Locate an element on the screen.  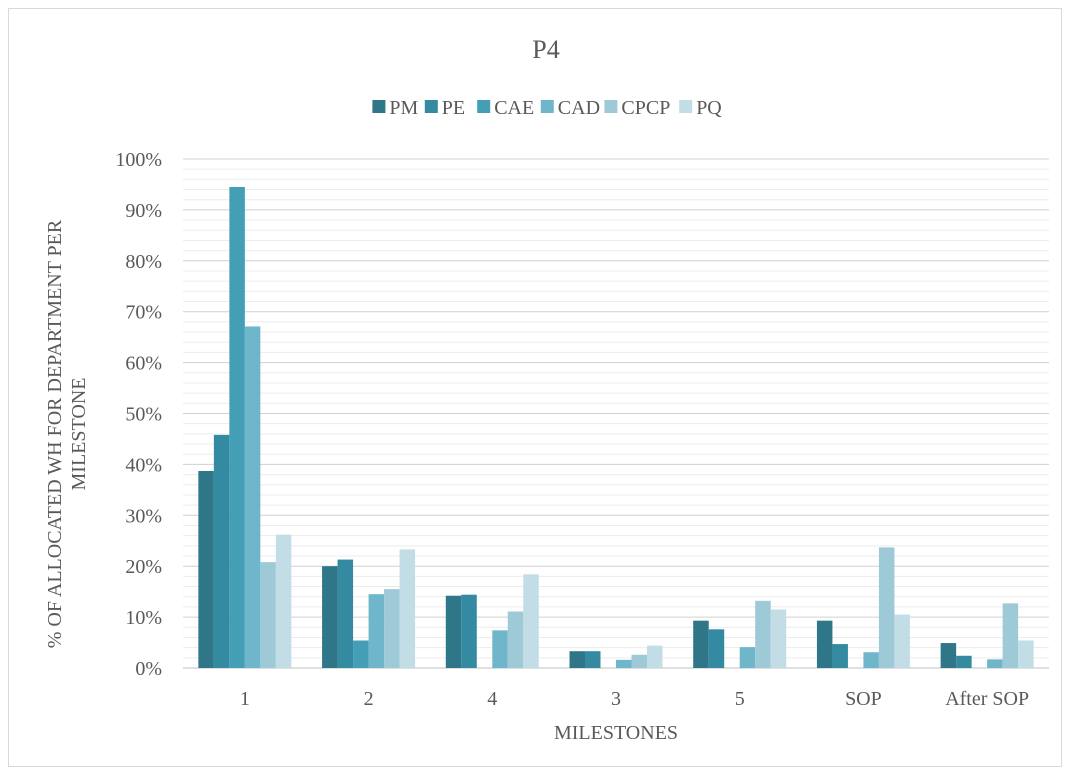
legend-swatch-pm is located at coordinates (379, 106).